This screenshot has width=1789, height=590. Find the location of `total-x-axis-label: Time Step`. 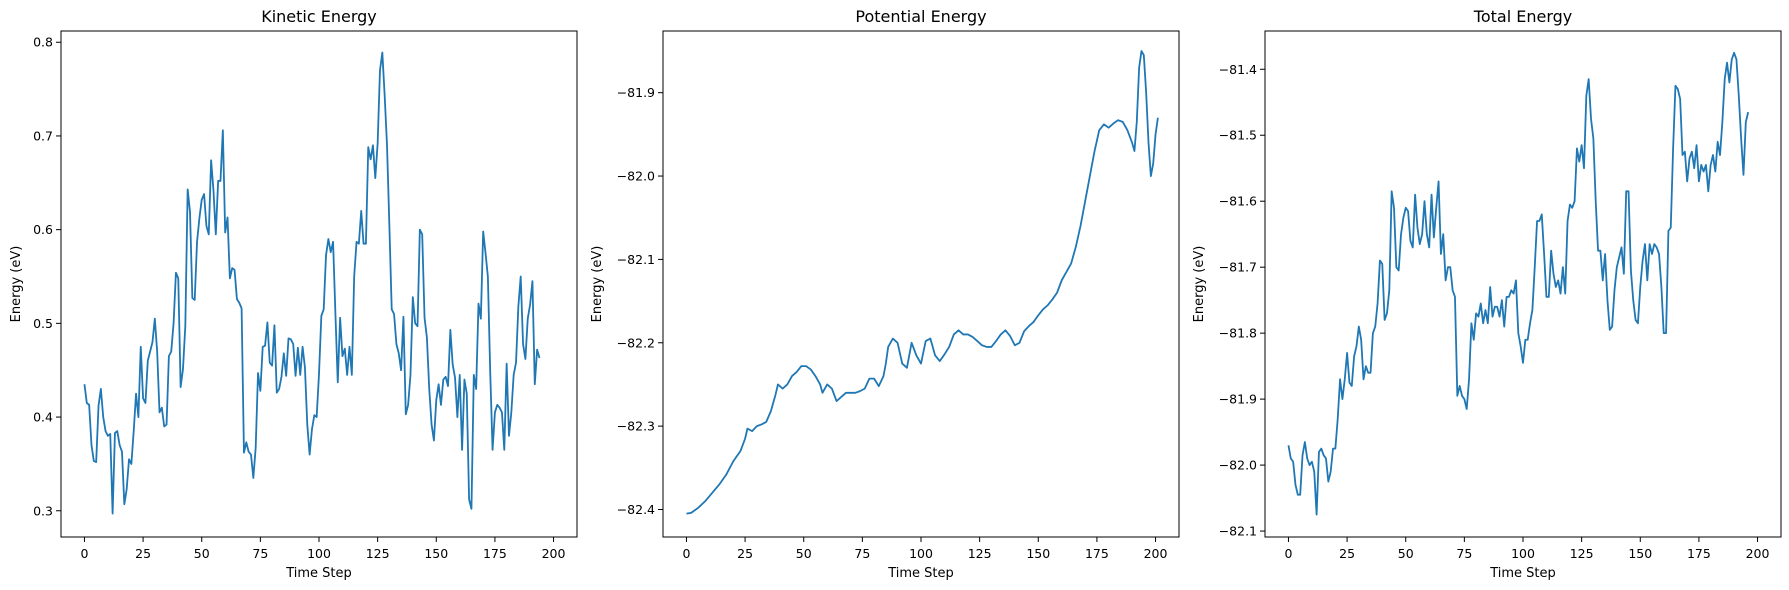

total-x-axis-label: Time Step is located at coordinates (1522, 573).